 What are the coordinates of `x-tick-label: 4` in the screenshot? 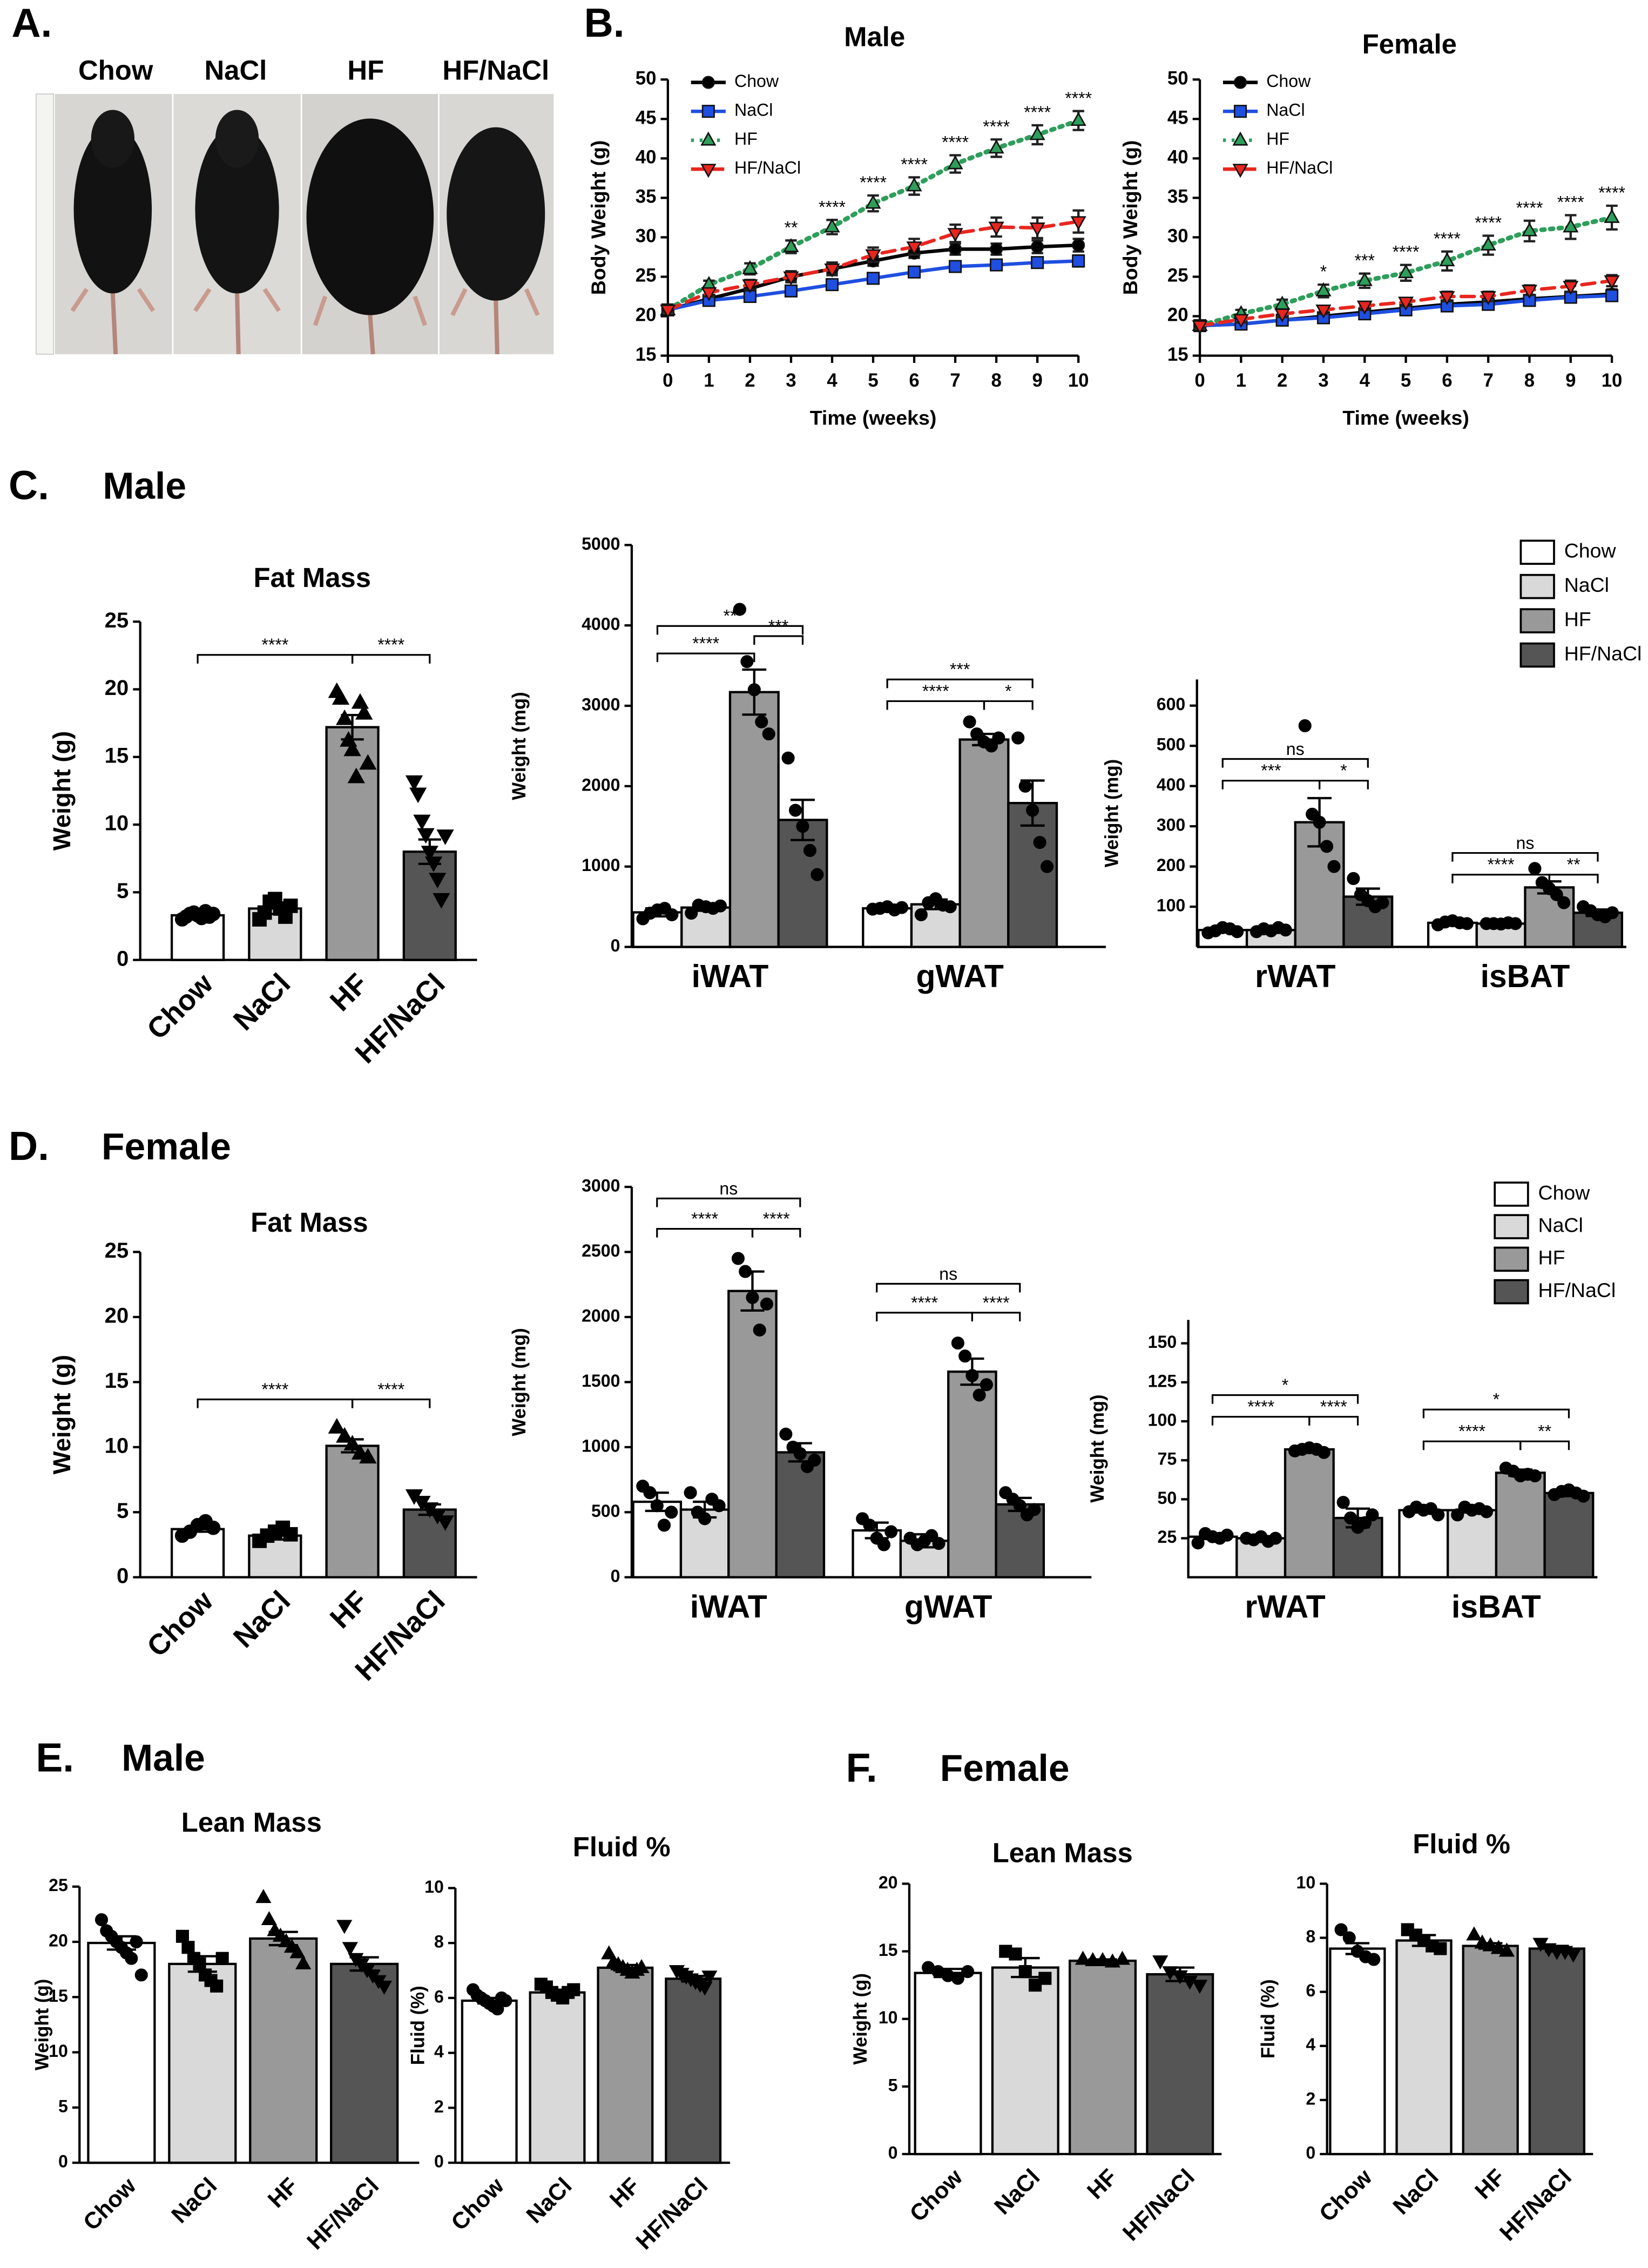 It's located at (1365, 381).